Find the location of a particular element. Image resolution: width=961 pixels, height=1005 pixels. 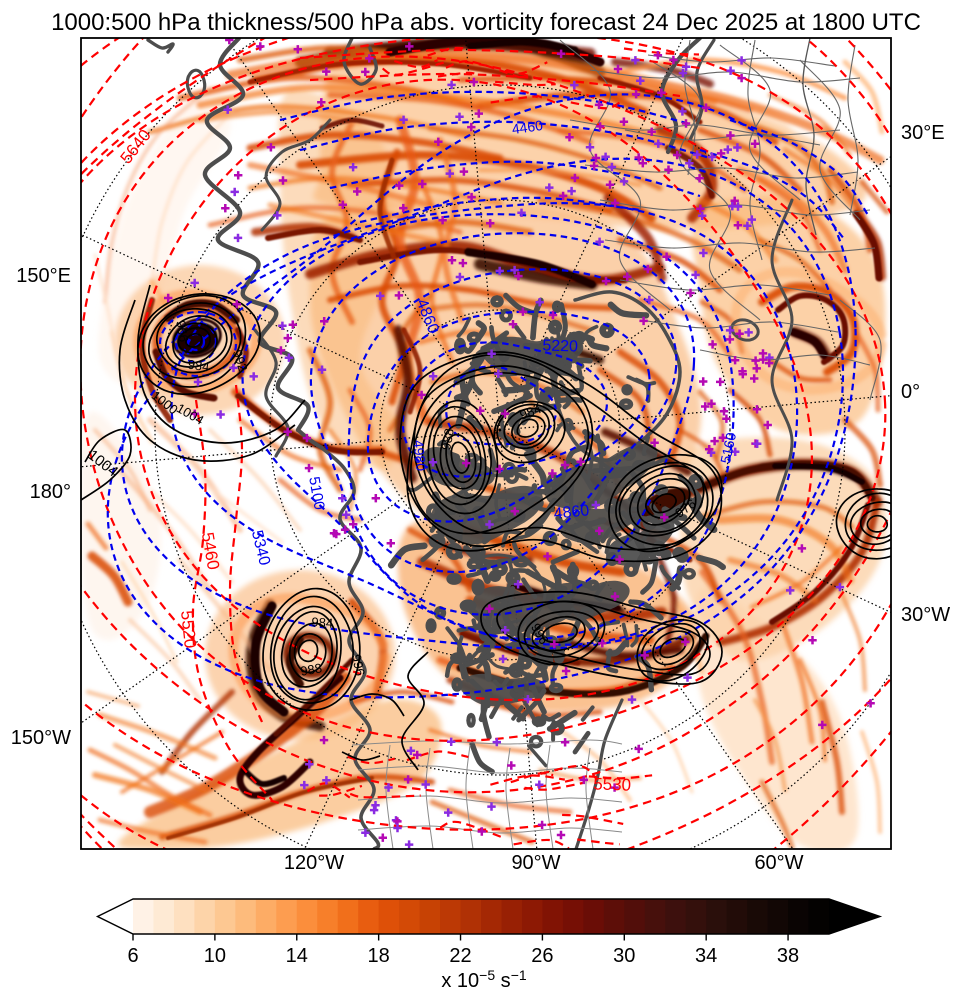

svg-text: 34 is located at coordinates (706, 956).